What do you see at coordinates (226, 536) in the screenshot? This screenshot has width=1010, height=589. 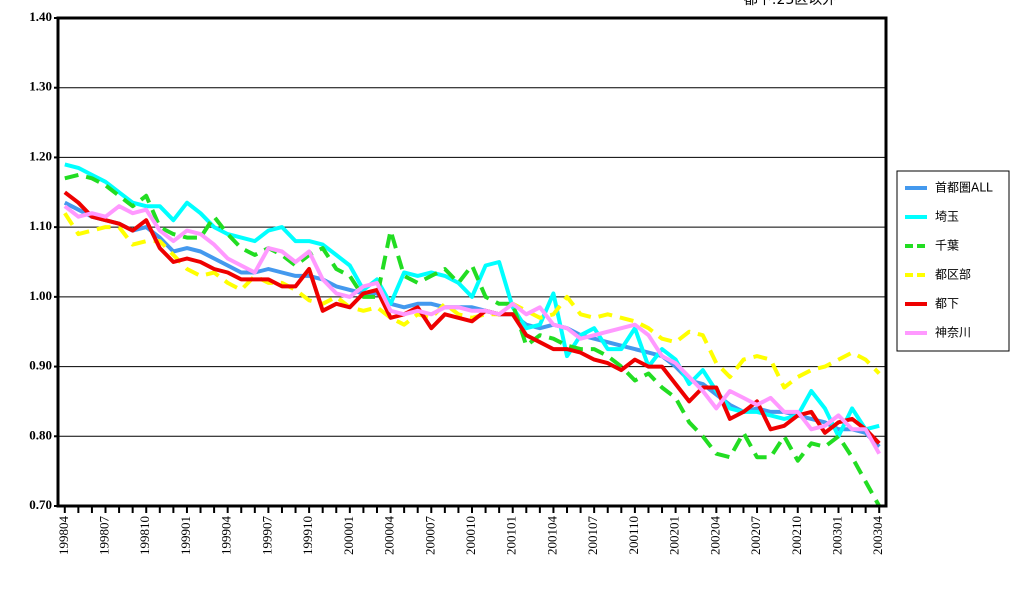 I see `x-tick-label: 199904` at bounding box center [226, 536].